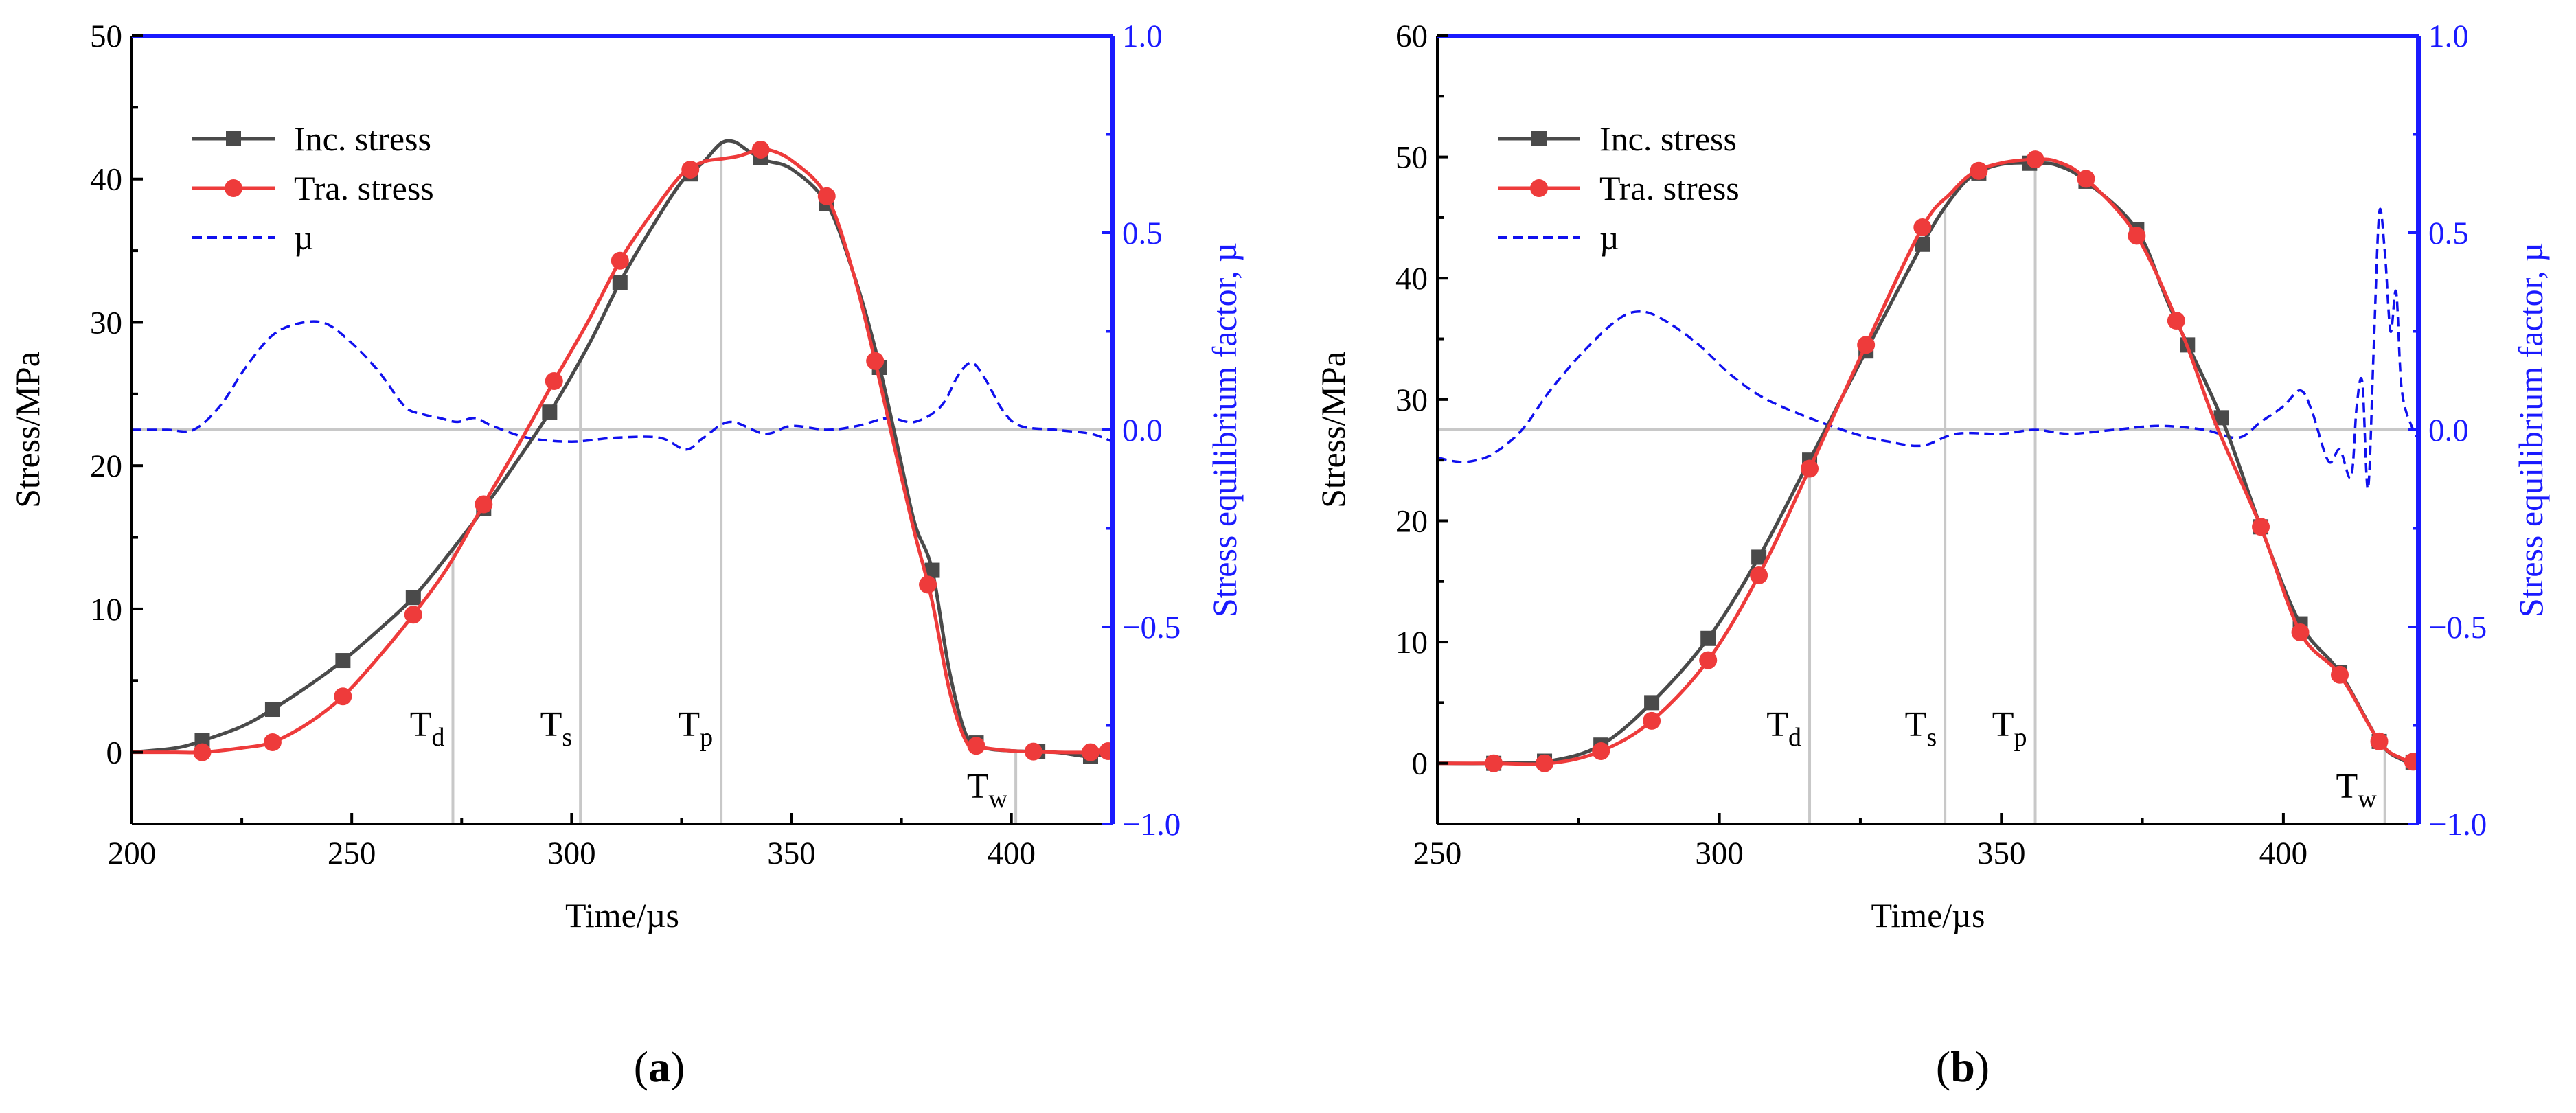 Image resolution: width=2576 pixels, height=1113 pixels. What do you see at coordinates (1333, 430) in the screenshot?
I see `y-axis-label: Stress/MPa` at bounding box center [1333, 430].